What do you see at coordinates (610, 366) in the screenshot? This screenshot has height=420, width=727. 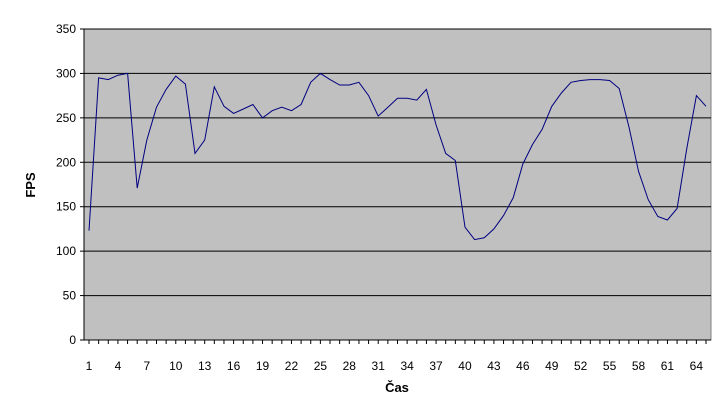 I see `x-tick-label-55: 55` at bounding box center [610, 366].